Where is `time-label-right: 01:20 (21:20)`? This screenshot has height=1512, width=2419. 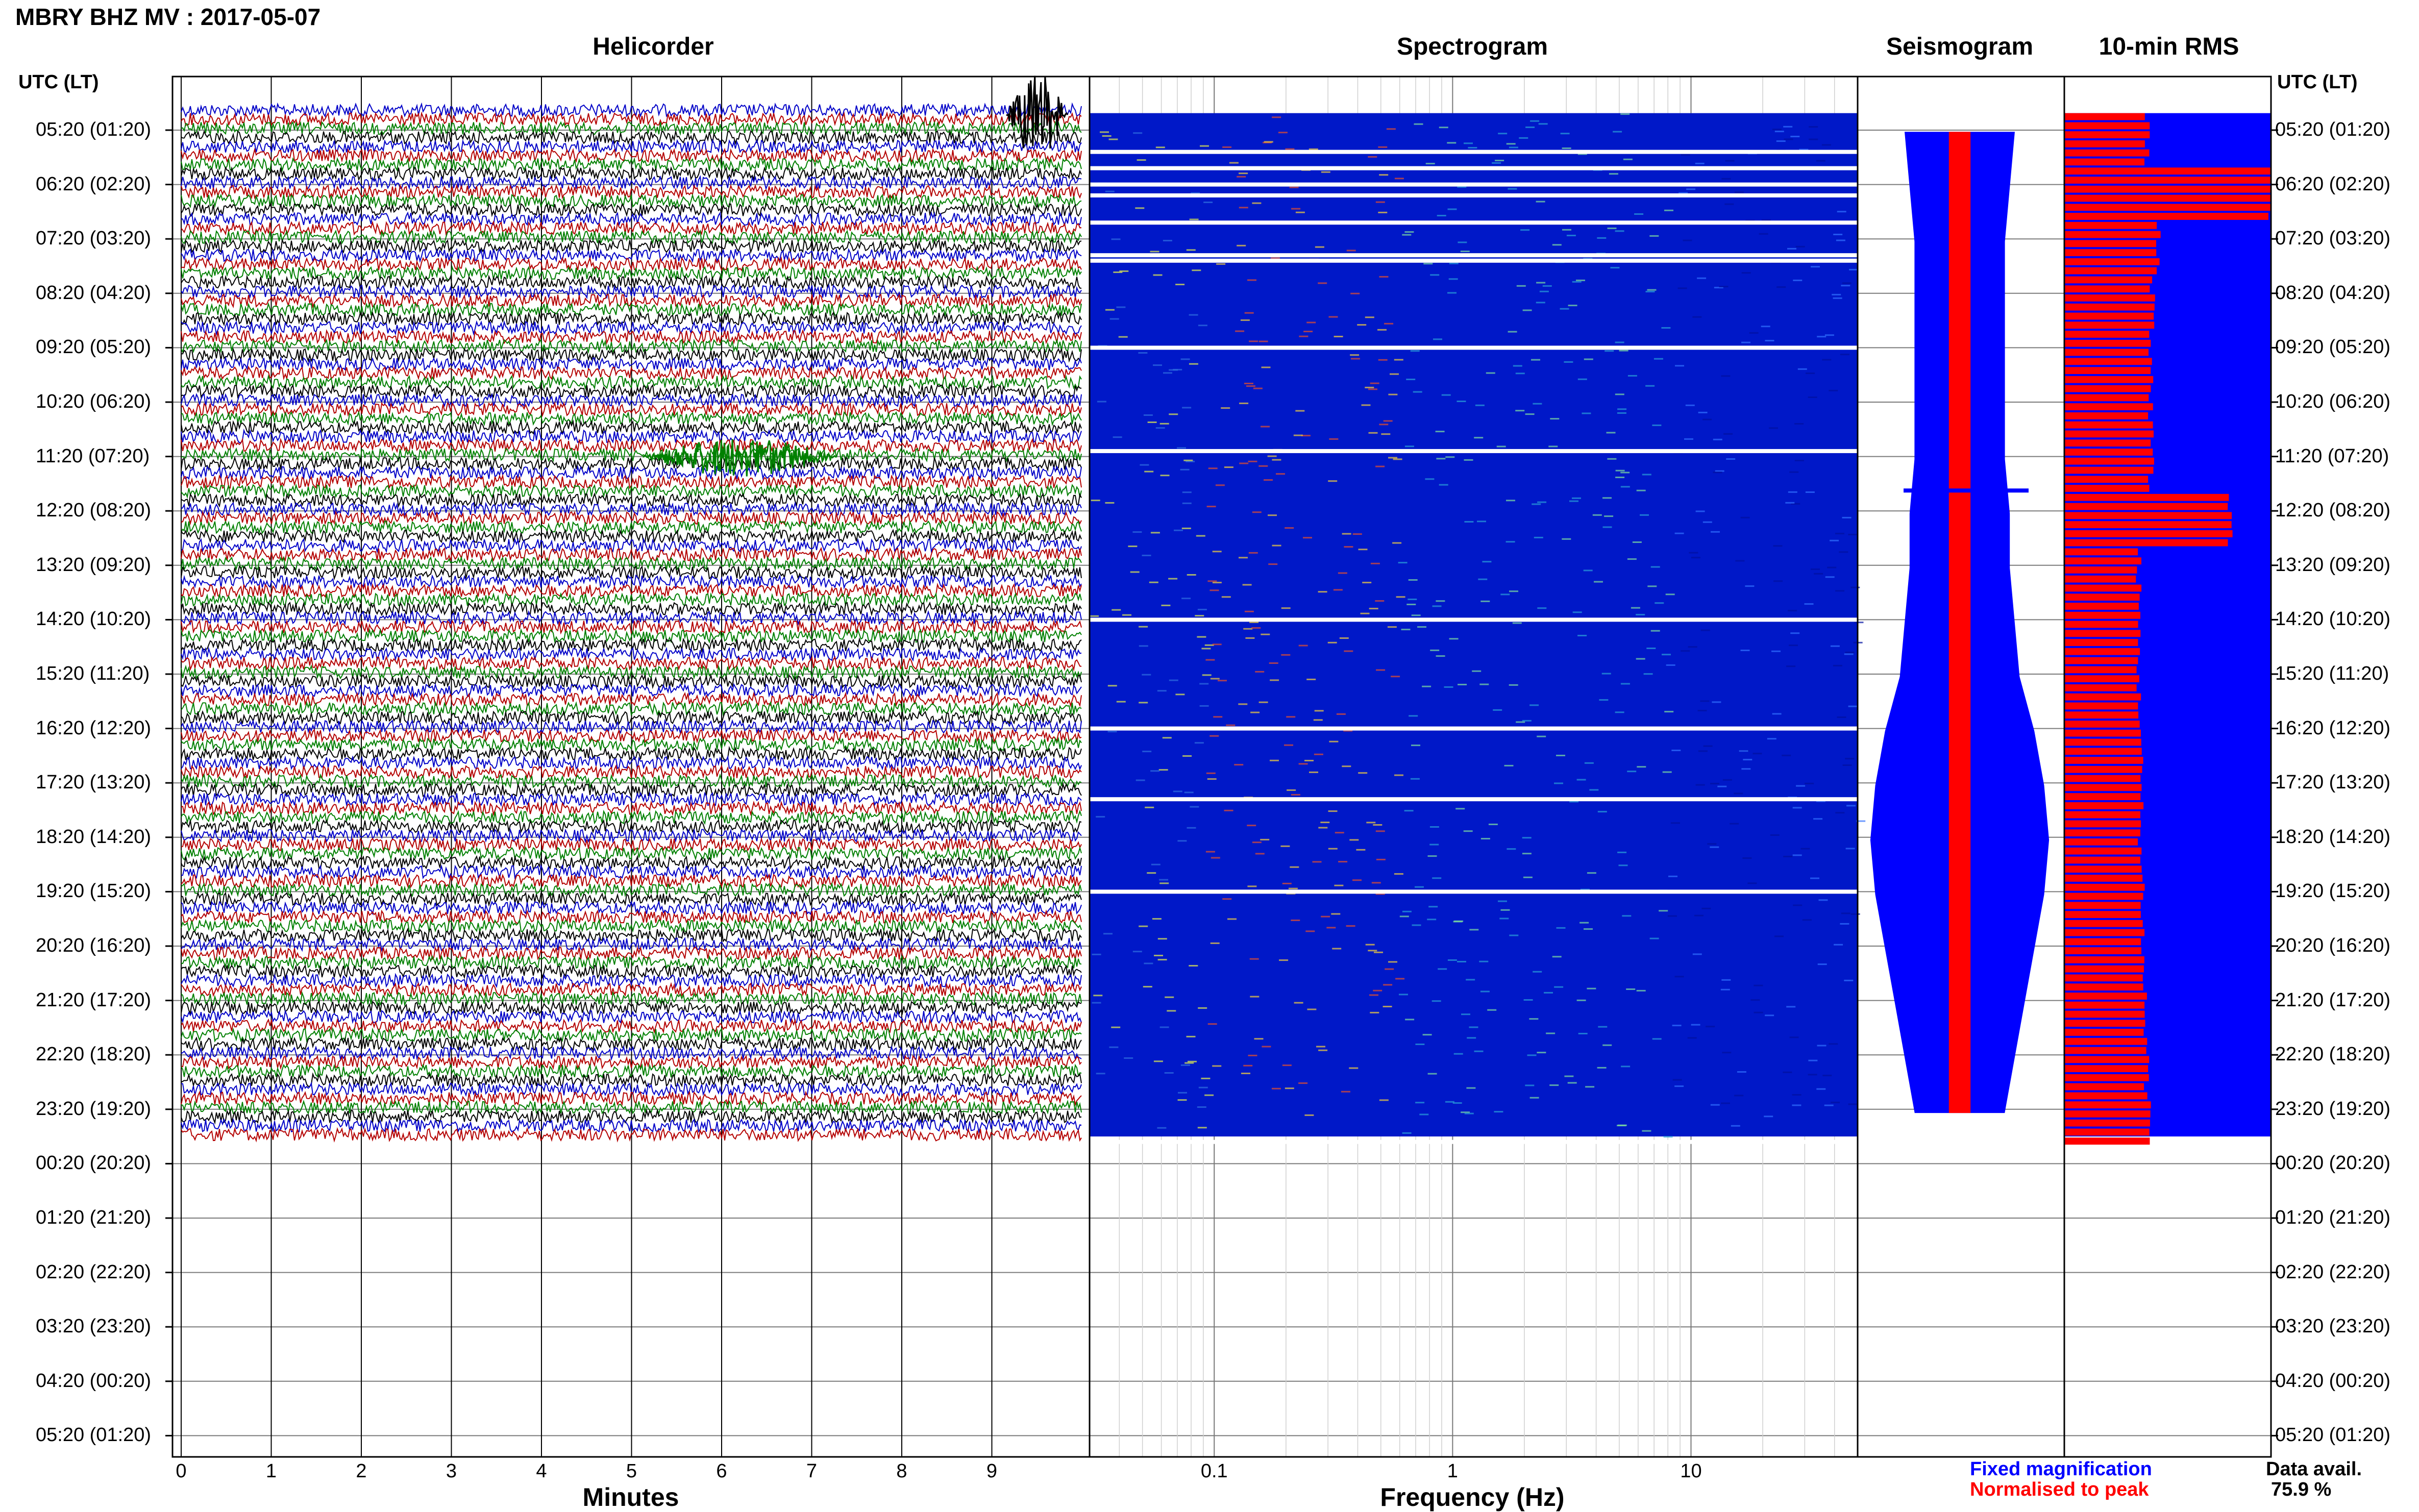 time-label-right: 01:20 (21:20) is located at coordinates (2333, 1217).